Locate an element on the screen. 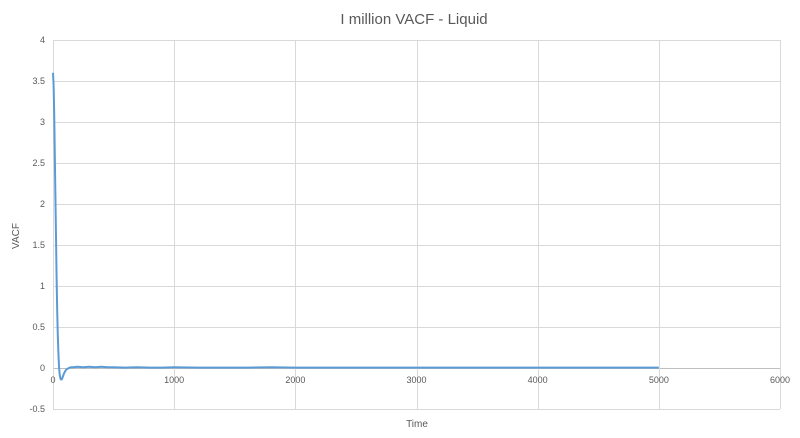  y-tick-label: 3.5 is located at coordinates (38, 81).